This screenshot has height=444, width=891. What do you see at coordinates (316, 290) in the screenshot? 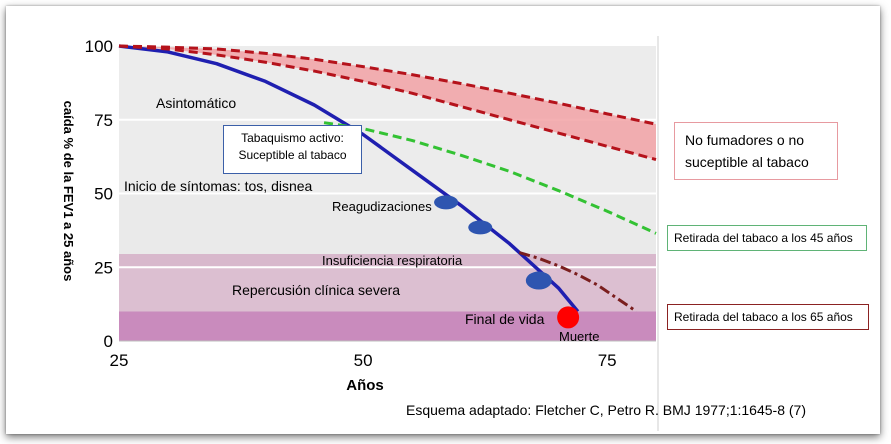
I see `zone-label-repercusion: Repercusión clínica severa` at bounding box center [316, 290].